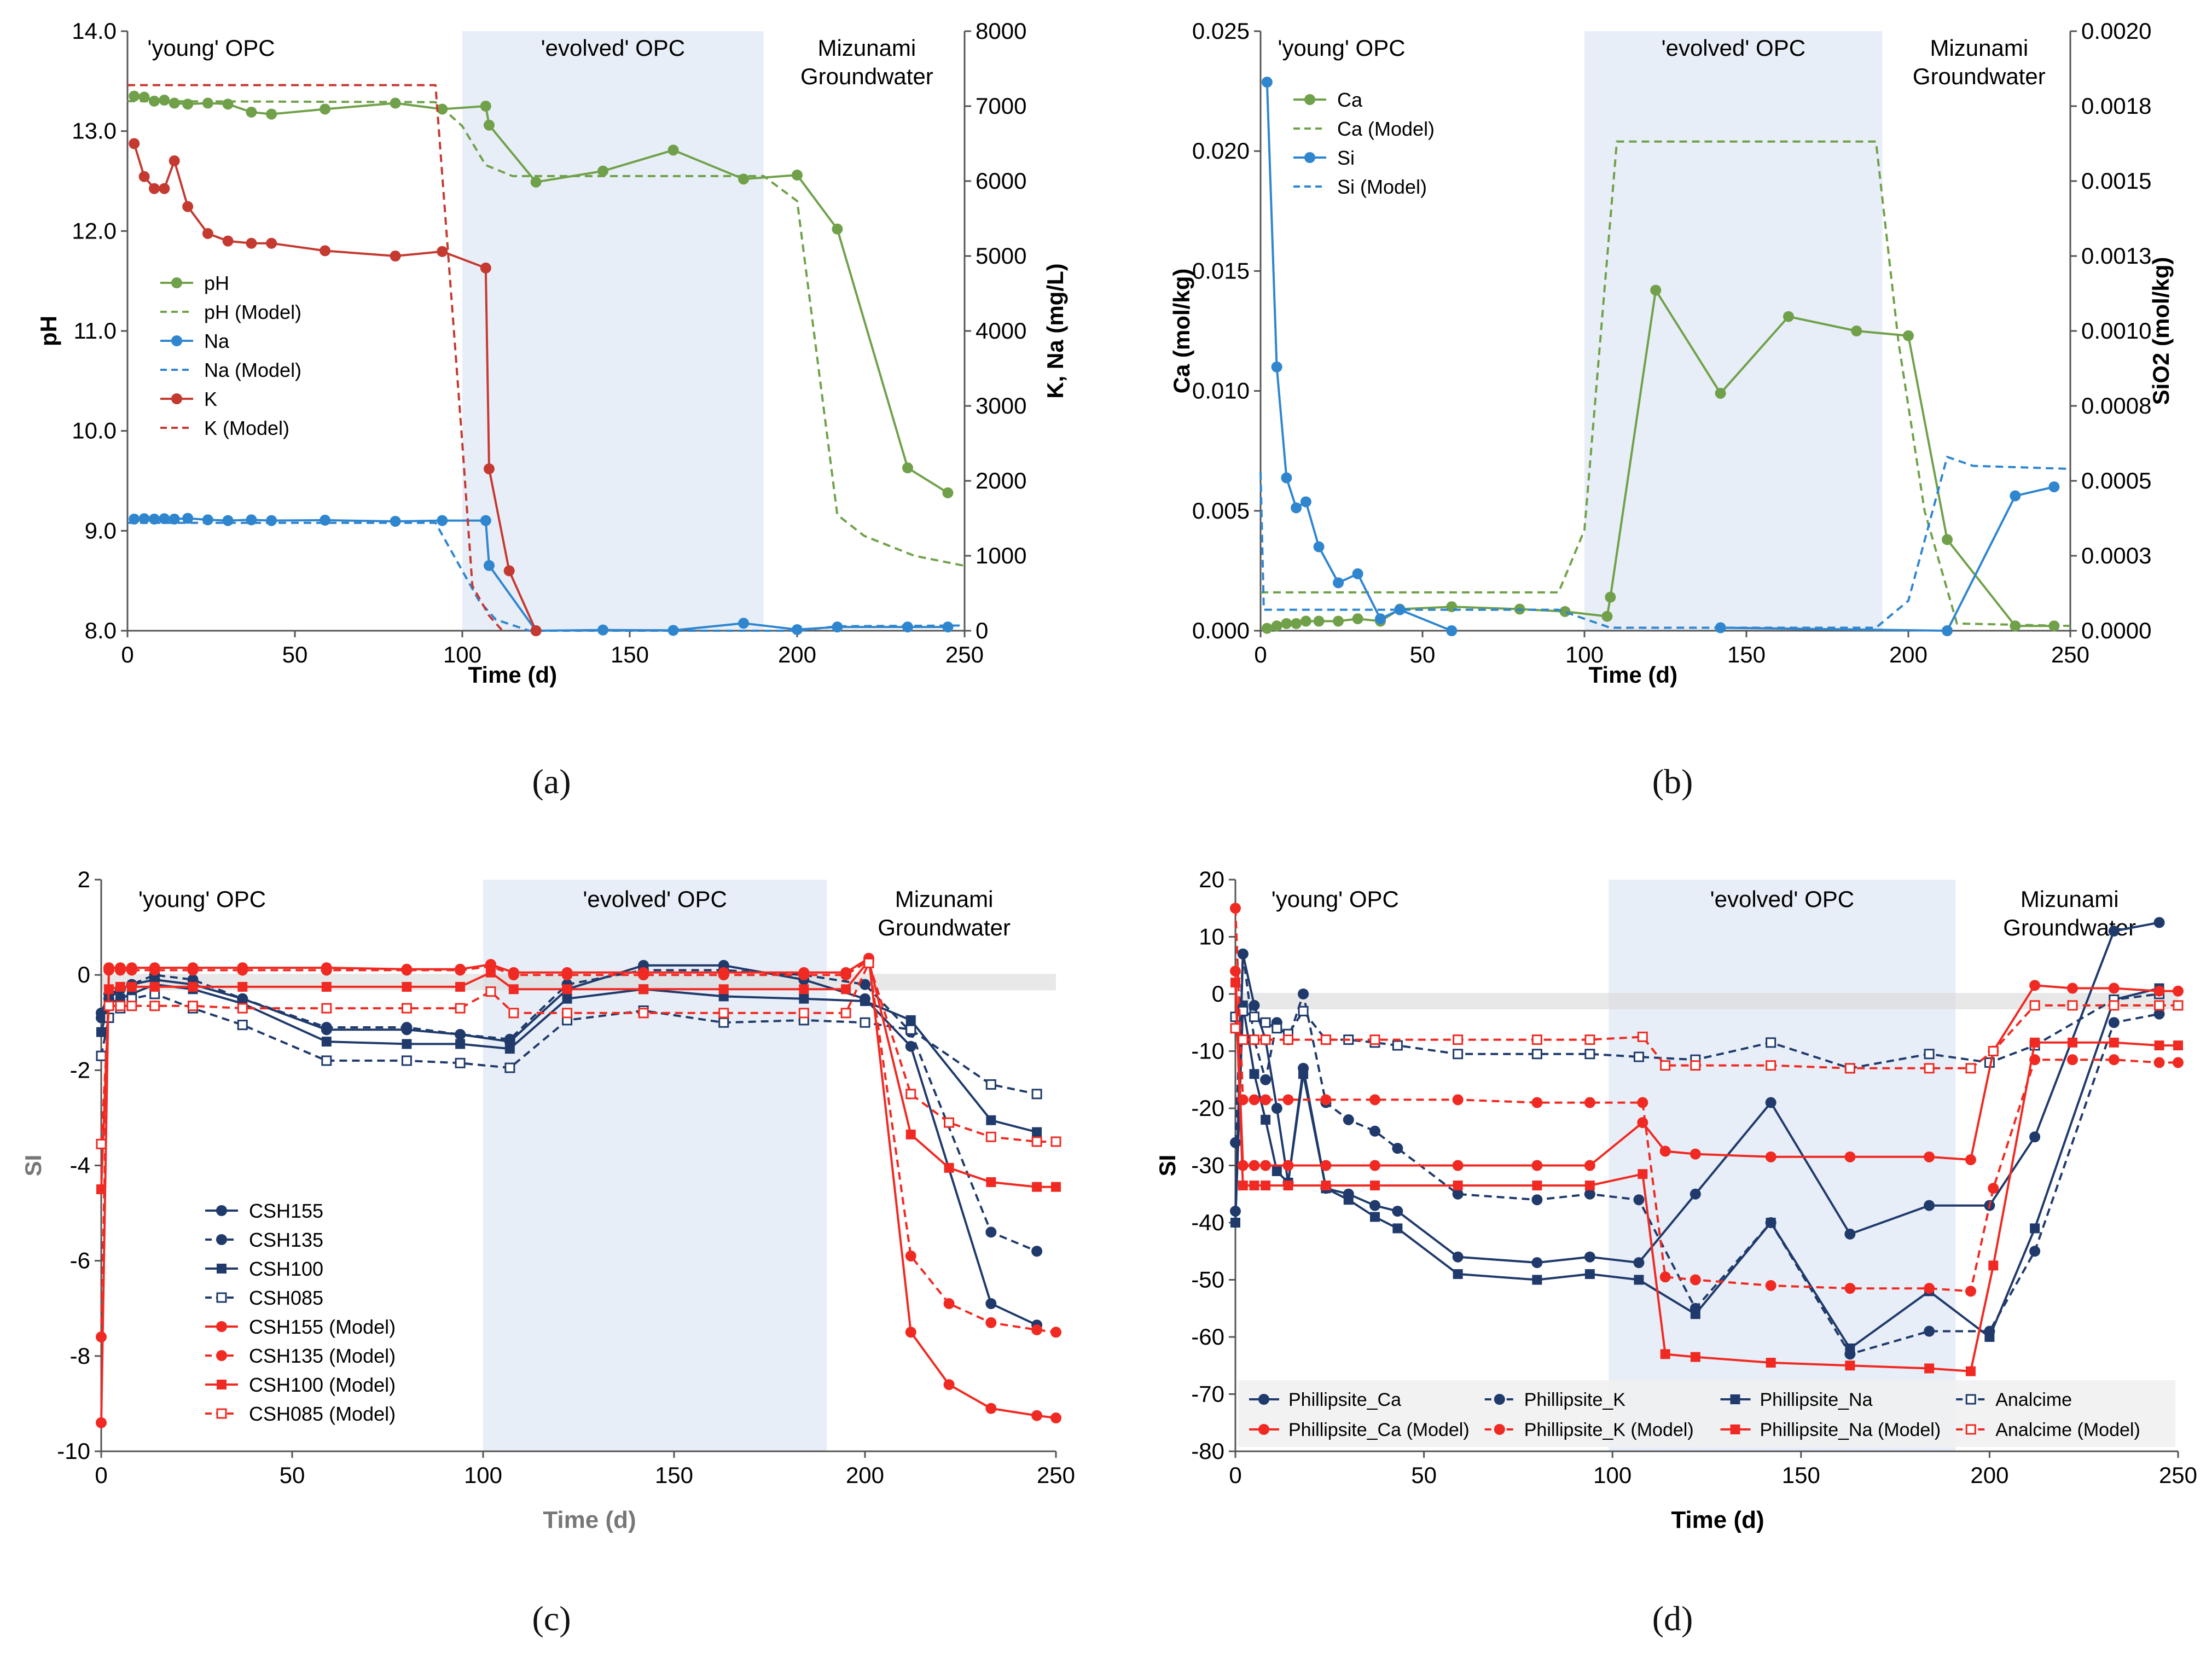 This screenshot has height=1663, width=2212. What do you see at coordinates (2116, 556) in the screenshot?
I see `y2-tick-label: 0.0003` at bounding box center [2116, 556].